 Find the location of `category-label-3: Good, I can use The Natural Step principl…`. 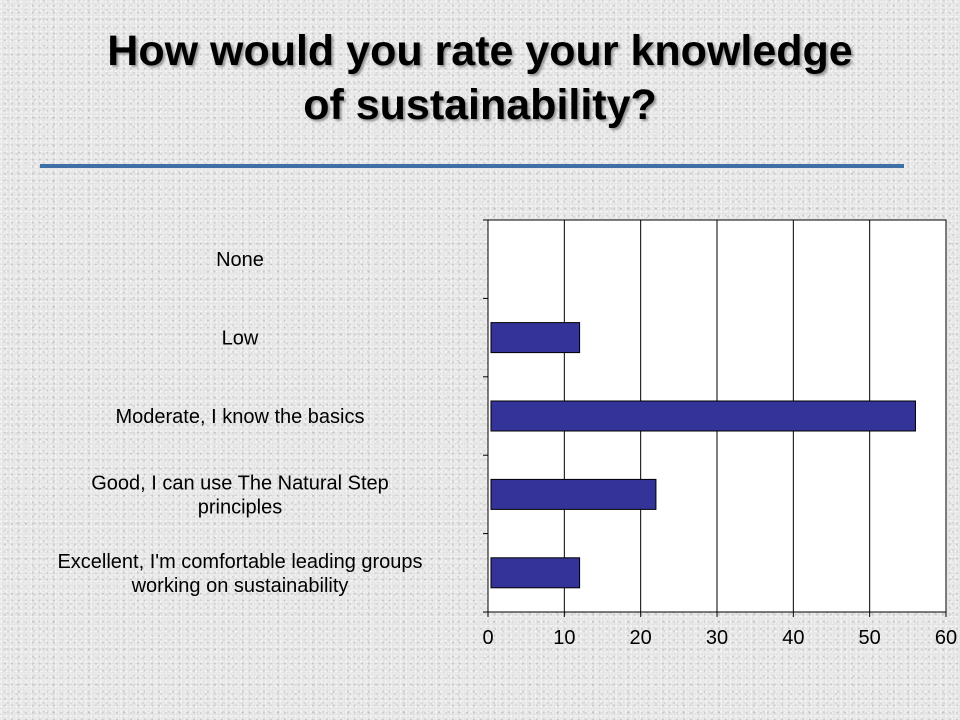

category-label-3: Good, I can use The Natural Step principl… is located at coordinates (240, 495).